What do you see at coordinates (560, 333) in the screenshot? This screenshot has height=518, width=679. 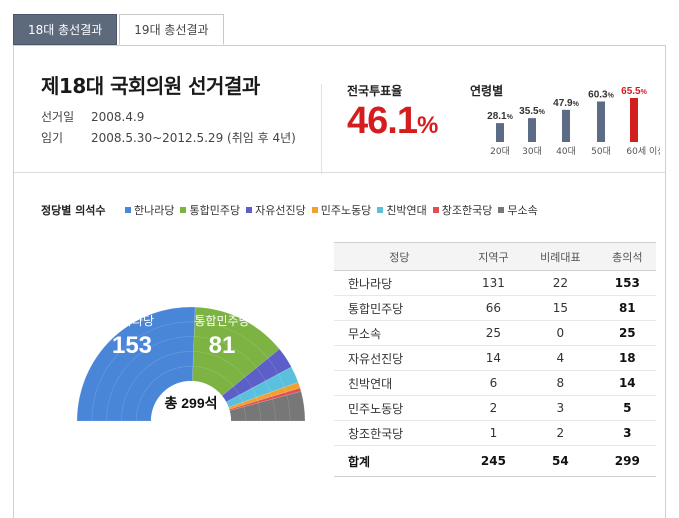 I see `cell-proportional: 0` at bounding box center [560, 333].